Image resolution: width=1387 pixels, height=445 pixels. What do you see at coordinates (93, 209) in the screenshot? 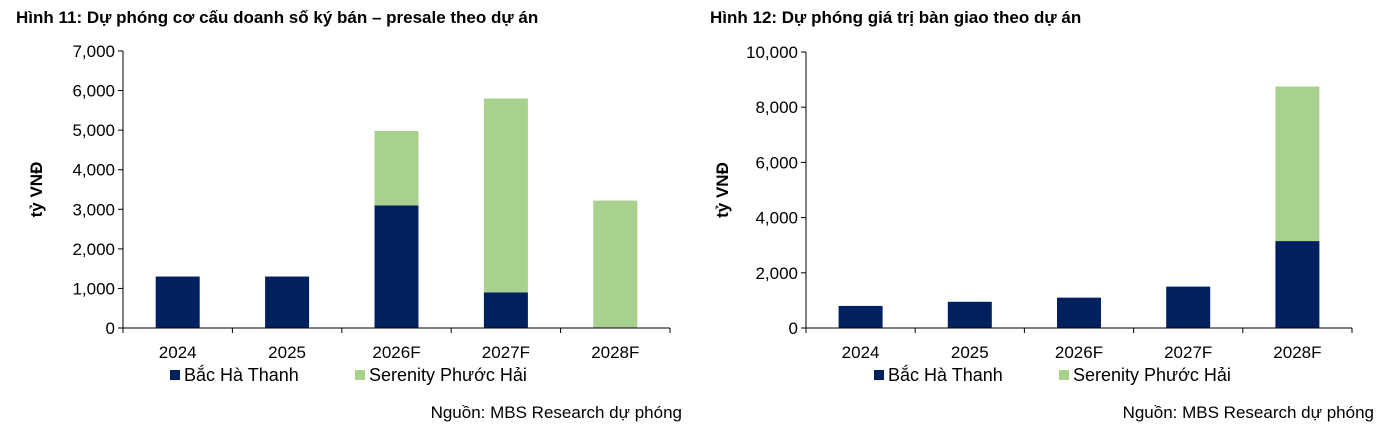
I see `y-tick-label: 3,000` at bounding box center [93, 209].